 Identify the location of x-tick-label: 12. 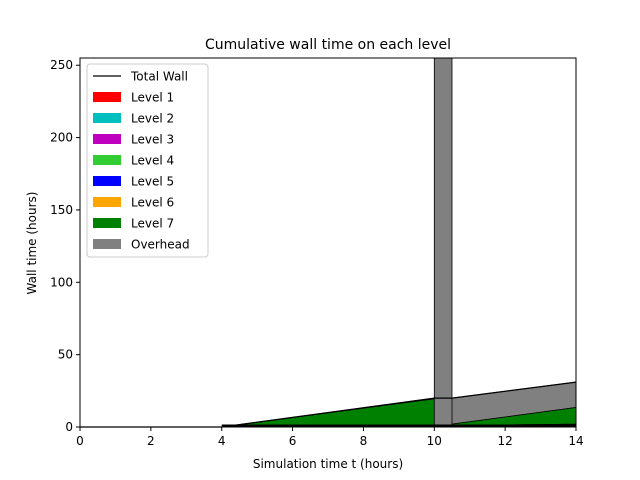
(505, 441).